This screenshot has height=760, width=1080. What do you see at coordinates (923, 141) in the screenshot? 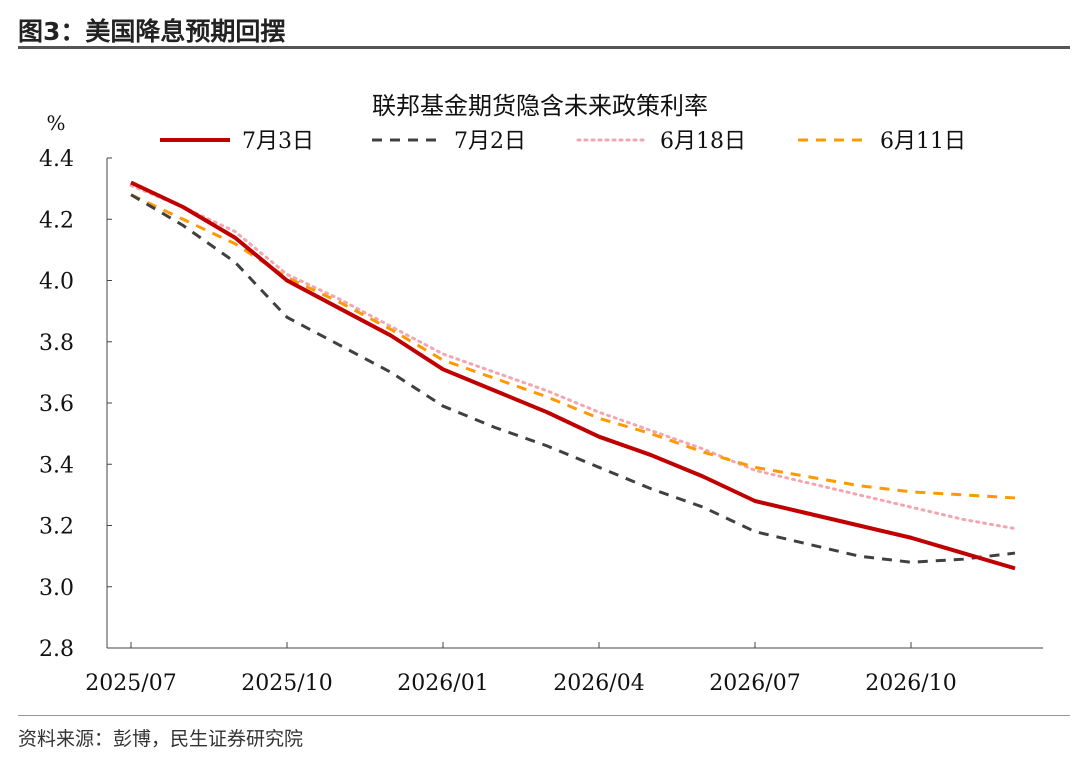
I see `legend-label: 6月11日` at bounding box center [923, 141].